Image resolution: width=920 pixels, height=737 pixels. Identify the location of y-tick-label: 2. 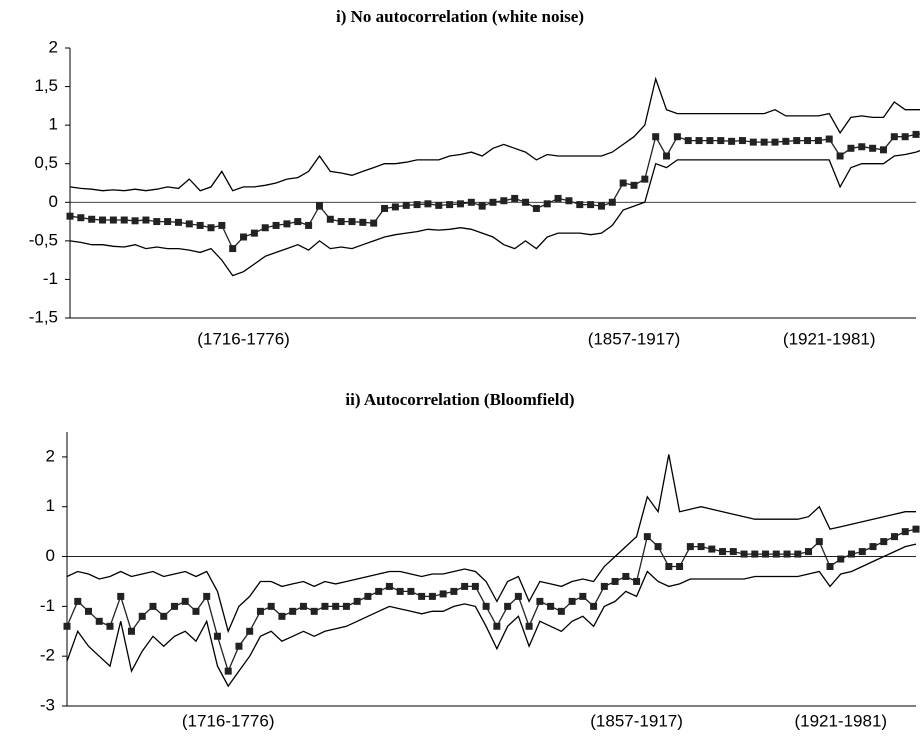
(53, 46).